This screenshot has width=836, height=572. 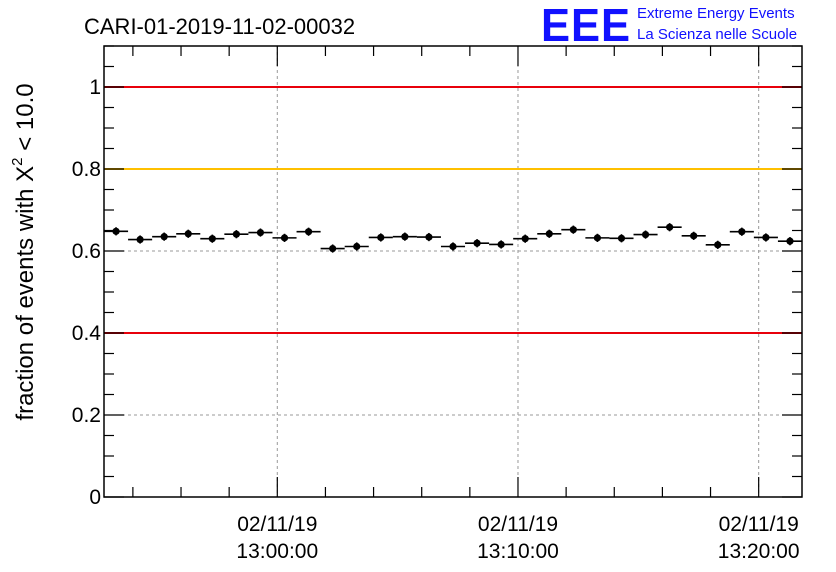 What do you see at coordinates (759, 551) in the screenshot?
I see `x-tick-time: 13:20:00` at bounding box center [759, 551].